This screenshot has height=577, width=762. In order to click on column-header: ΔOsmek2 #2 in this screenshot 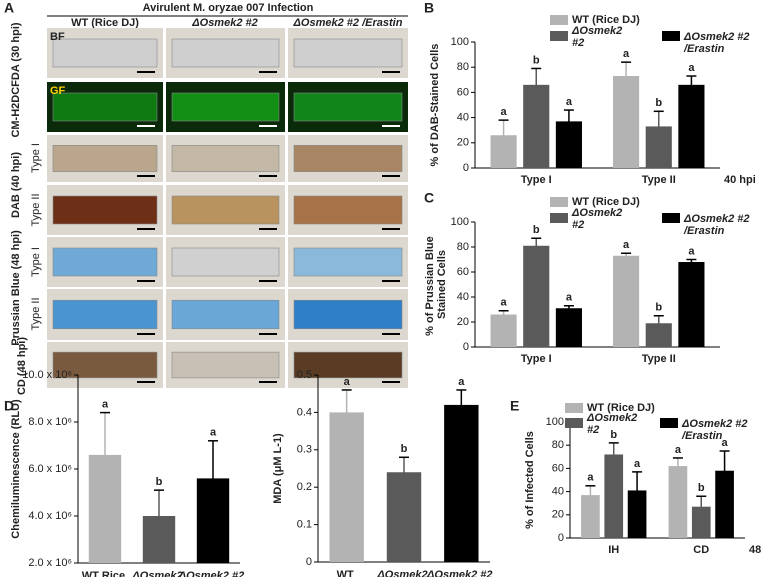, I will do `click(224, 23)`.